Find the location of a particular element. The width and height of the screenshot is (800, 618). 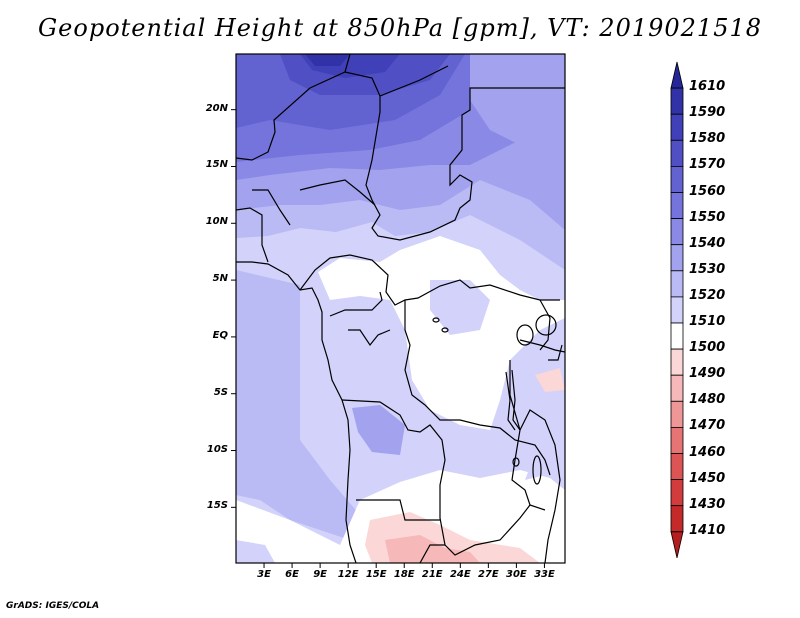

lat-tick-label: EQ is located at coordinates (220, 335).